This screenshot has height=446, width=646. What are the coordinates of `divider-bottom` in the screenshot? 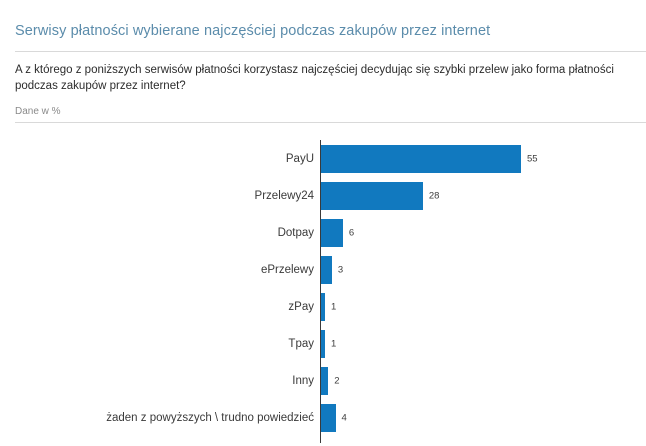 It's located at (330, 122).